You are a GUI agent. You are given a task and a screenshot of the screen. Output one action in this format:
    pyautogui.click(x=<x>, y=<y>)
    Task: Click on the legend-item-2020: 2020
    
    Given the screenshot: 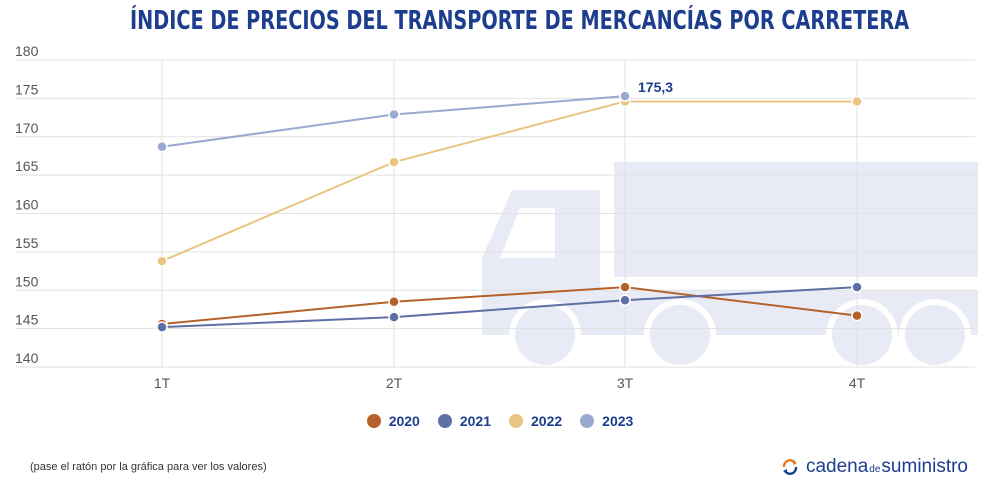 What is the action you would take?
    pyautogui.click(x=393, y=421)
    